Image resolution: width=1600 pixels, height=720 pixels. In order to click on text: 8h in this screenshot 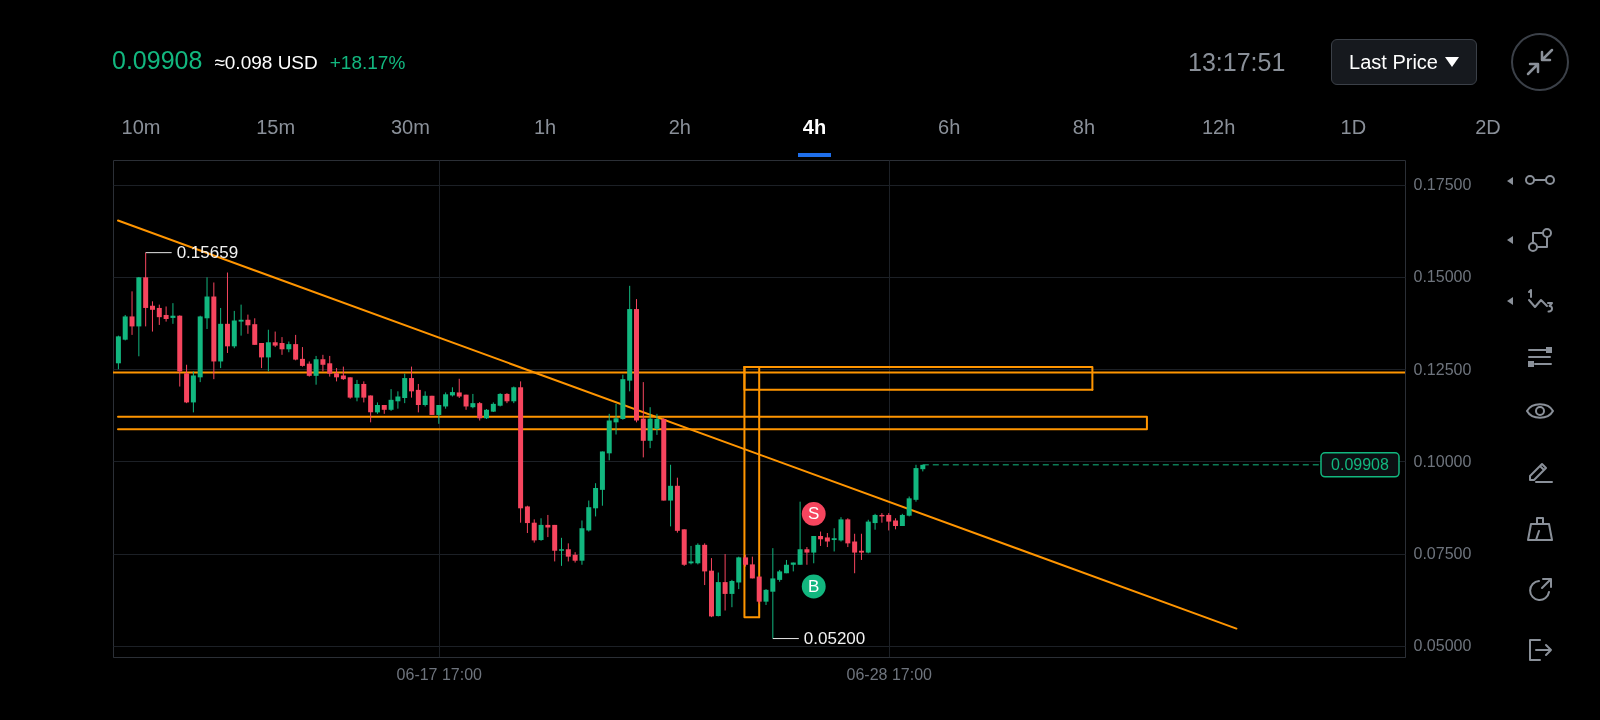, I will do `click(1084, 127)`.